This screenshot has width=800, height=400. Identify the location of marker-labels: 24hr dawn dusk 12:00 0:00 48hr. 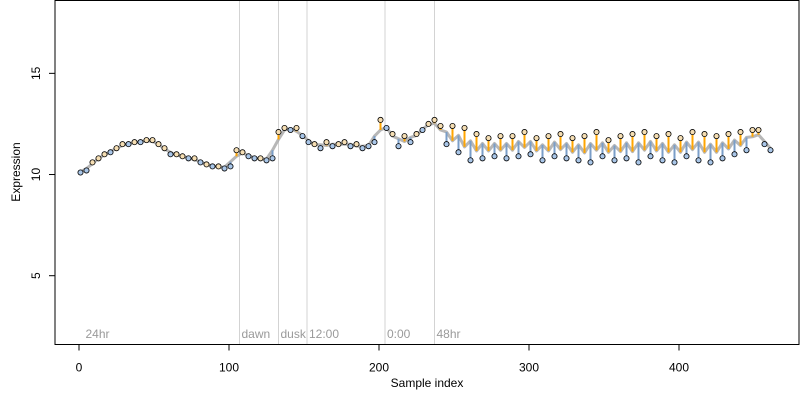
(273, 334).